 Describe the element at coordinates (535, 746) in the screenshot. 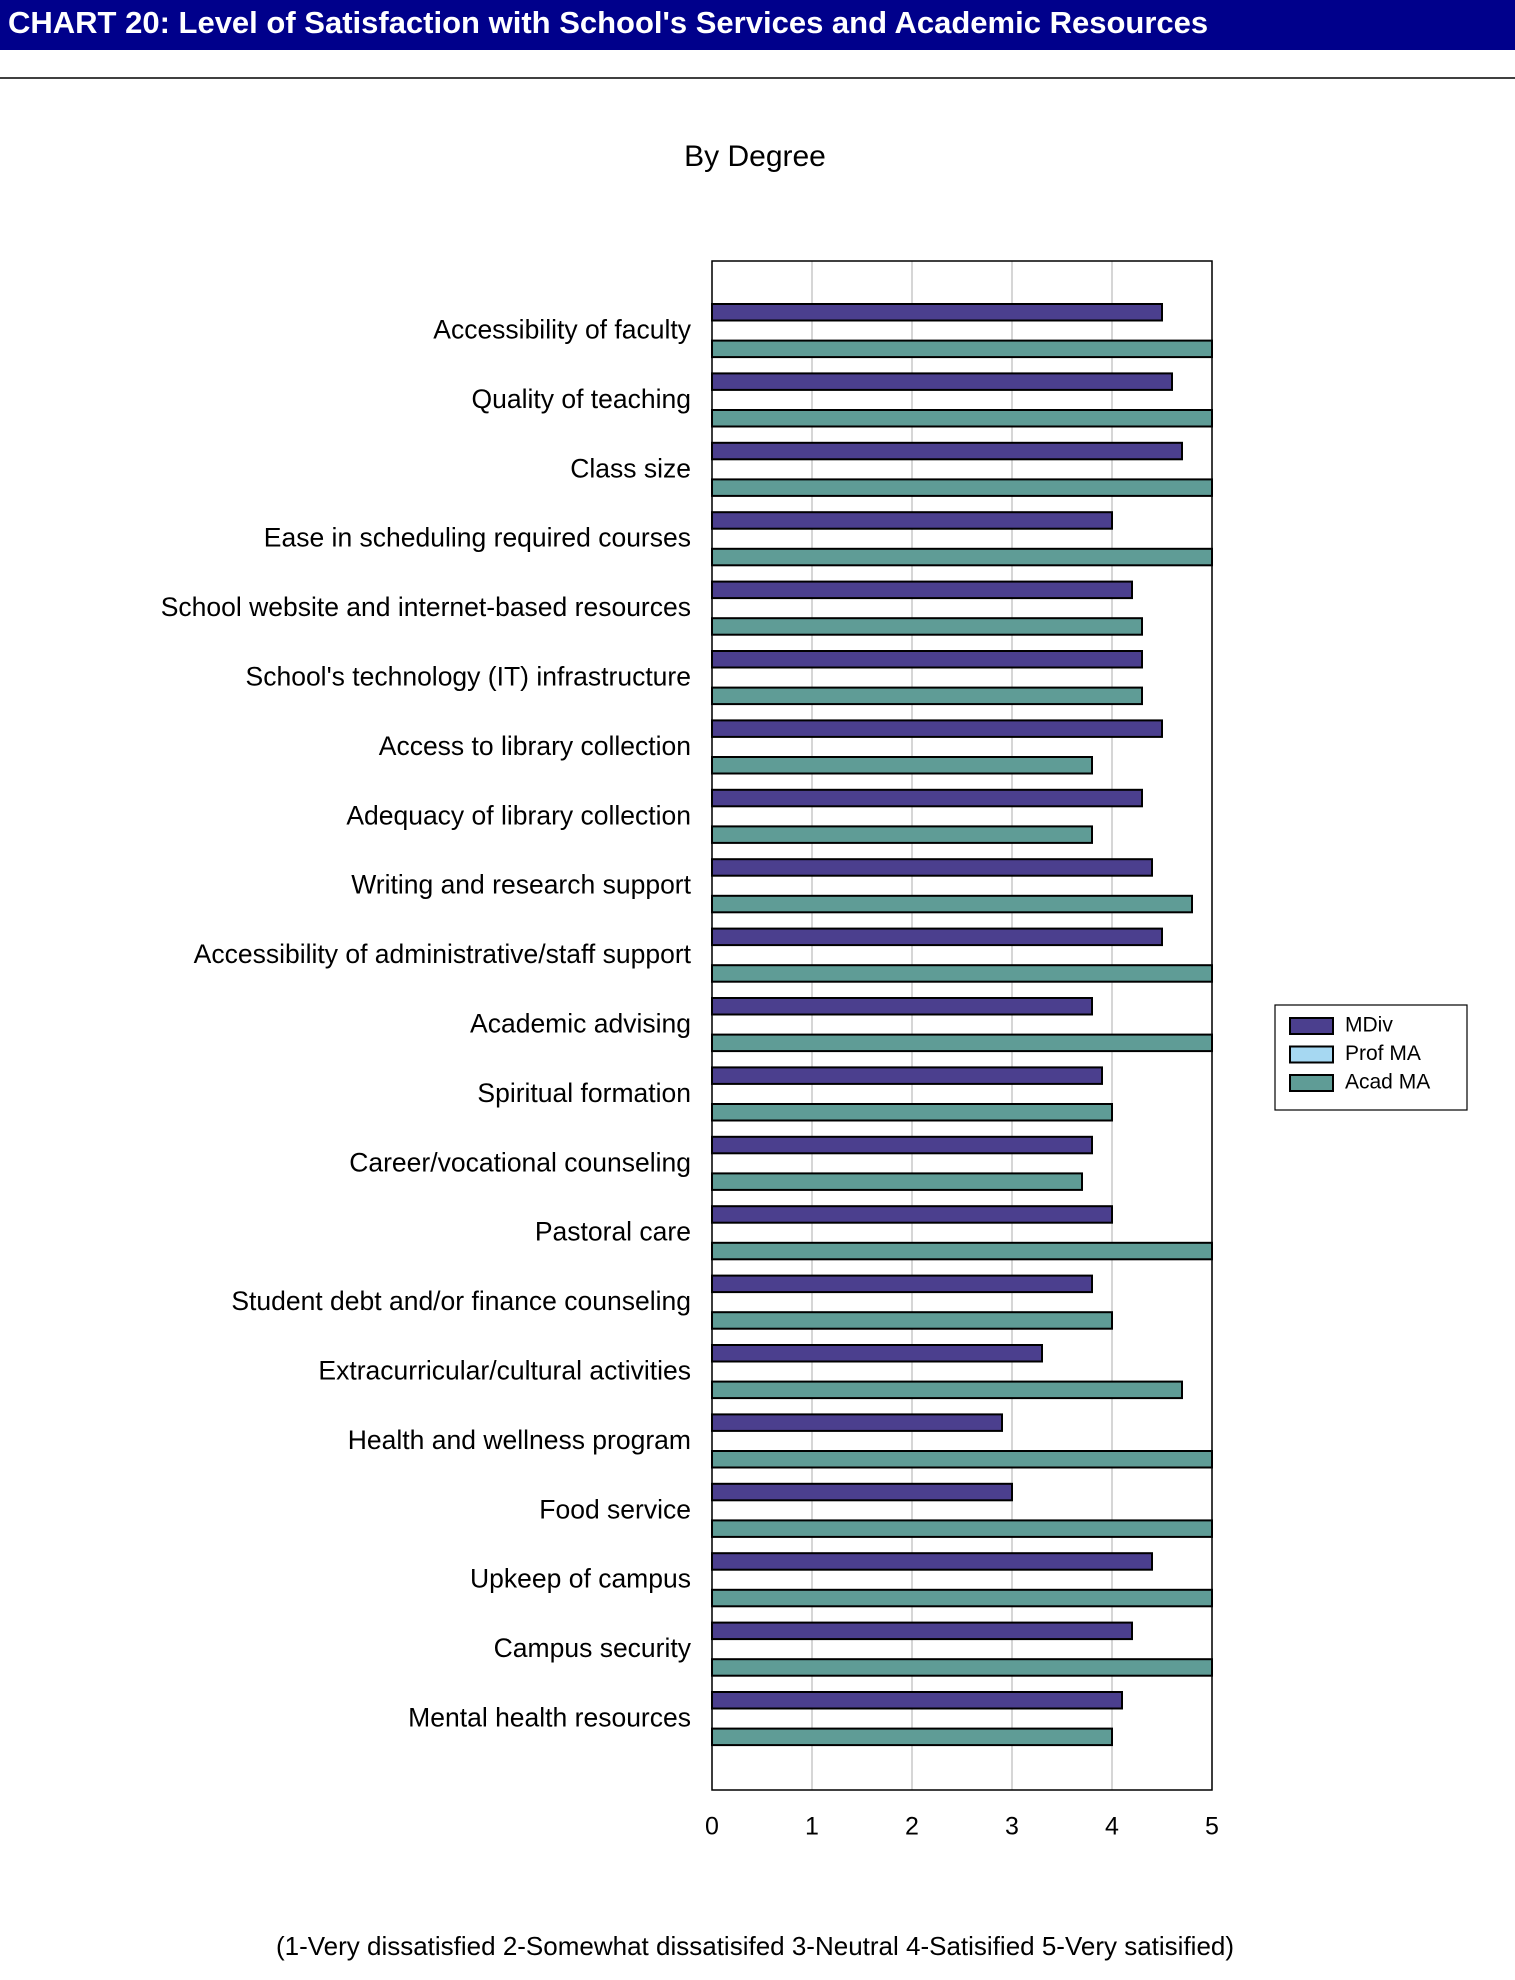

I see `category-label: Access to library collection` at that location.